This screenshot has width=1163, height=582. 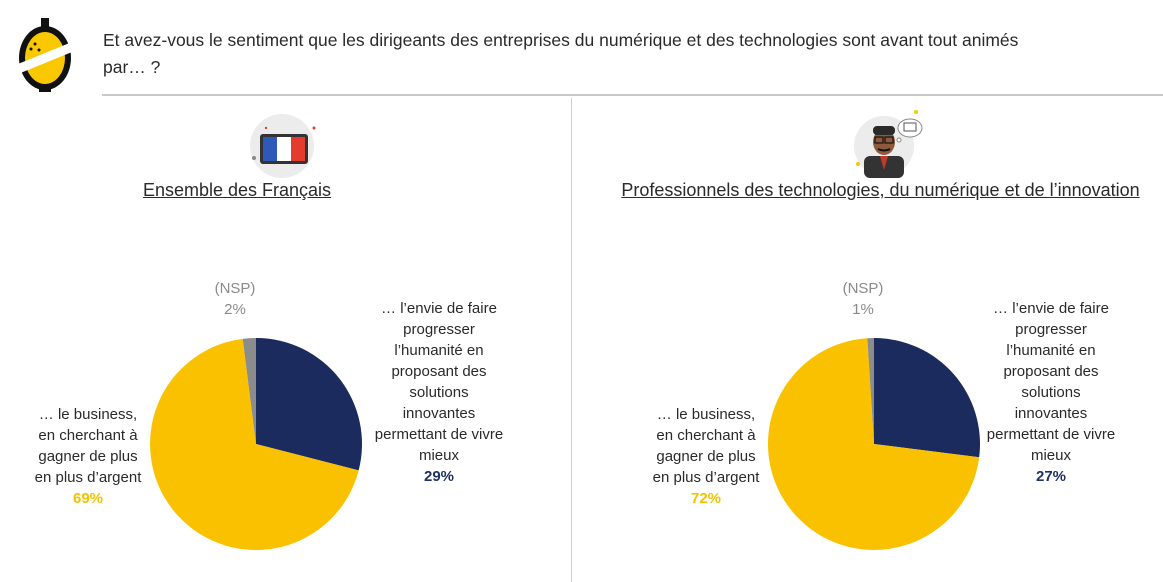 I want to click on pie-chart-professionnels, so click(x=874, y=444).